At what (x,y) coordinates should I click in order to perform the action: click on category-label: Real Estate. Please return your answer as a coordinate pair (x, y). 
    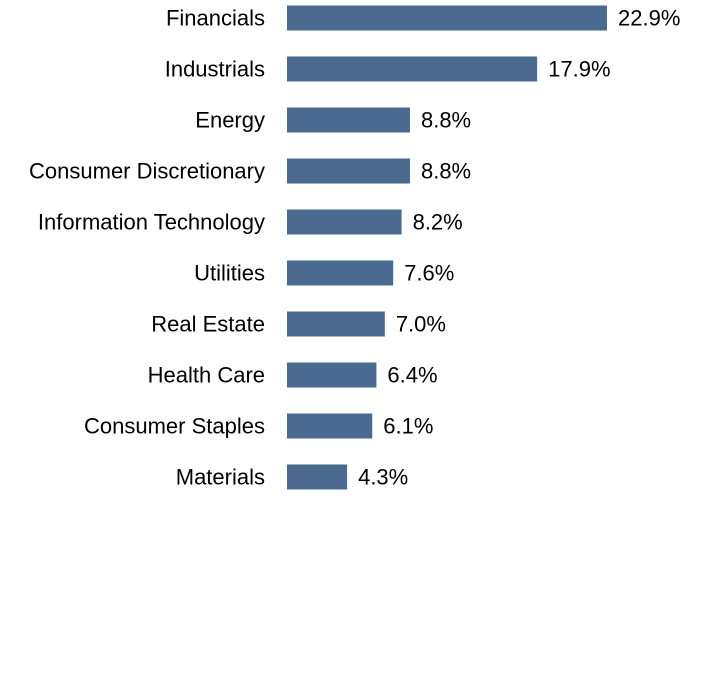
    Looking at the image, I should click on (208, 324).